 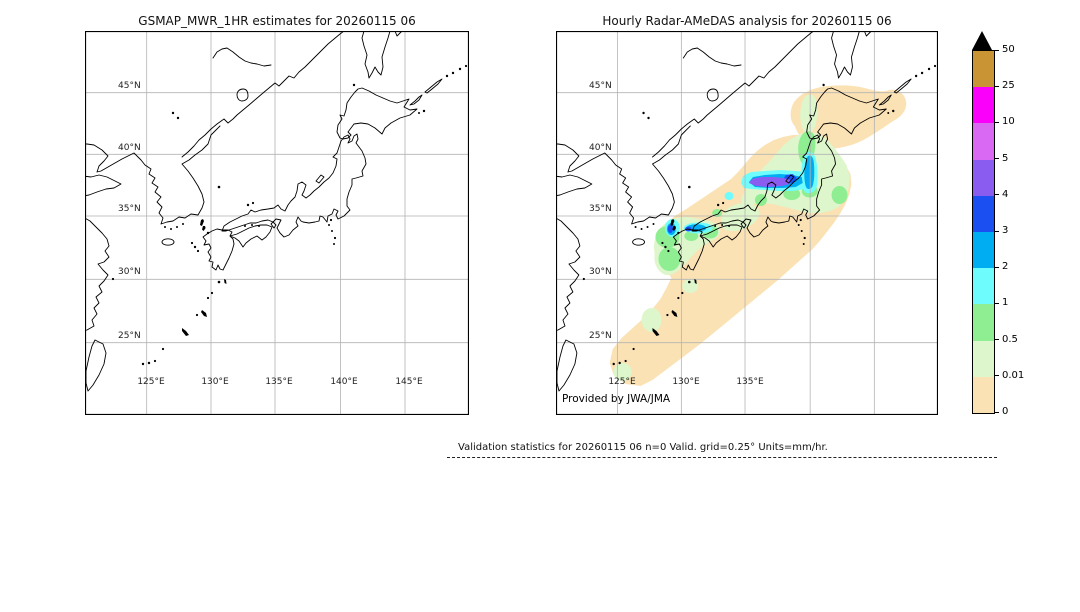 I want to click on precipitation-layer, so click(x=758, y=235).